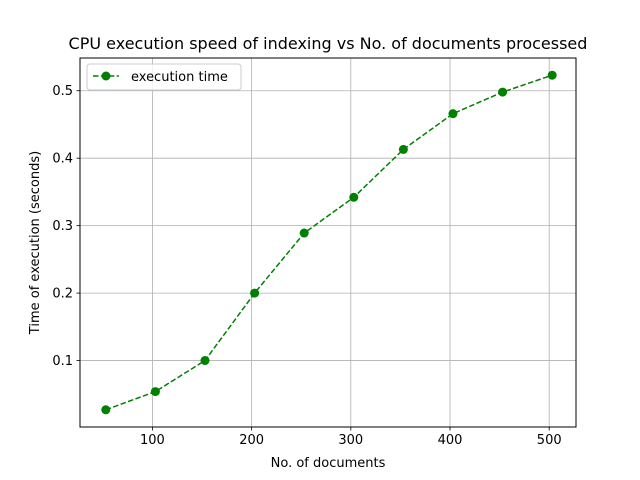 The height and width of the screenshot is (480, 640). I want to click on x-tick-label: 400, so click(450, 440).